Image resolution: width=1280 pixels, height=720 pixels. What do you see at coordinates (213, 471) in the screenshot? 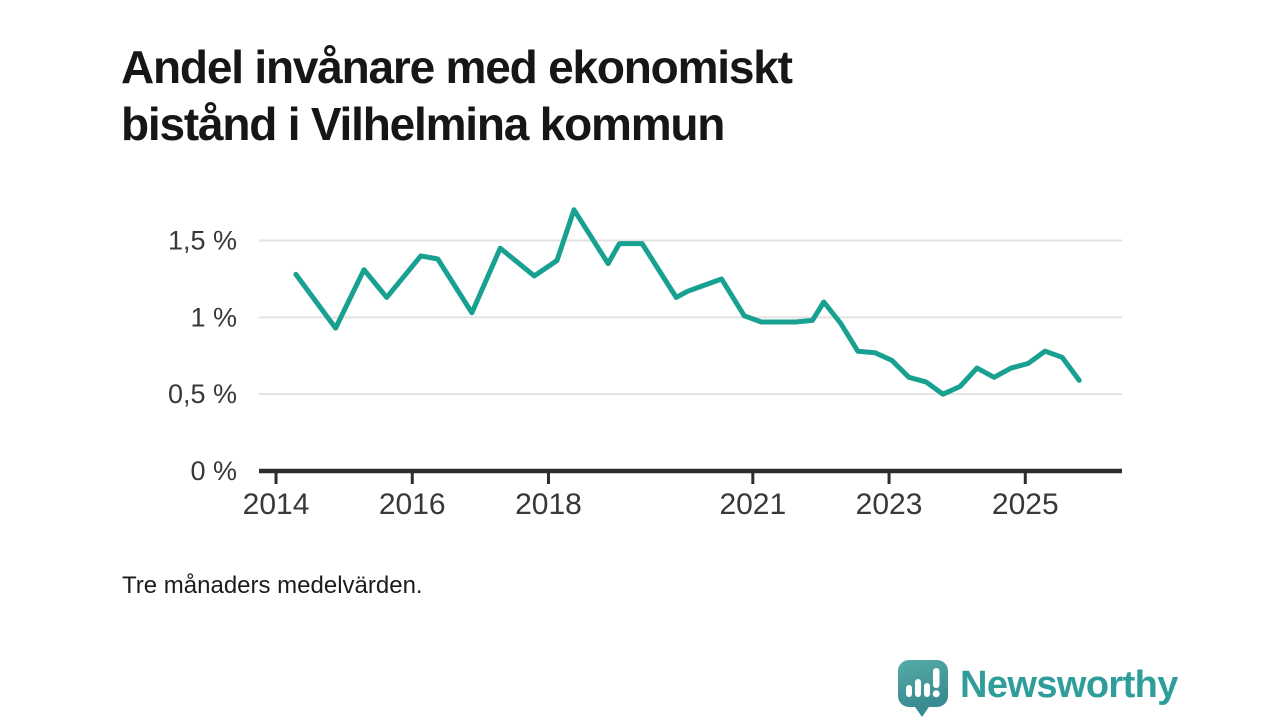
I see `y-axis-label: 0 %` at bounding box center [213, 471].